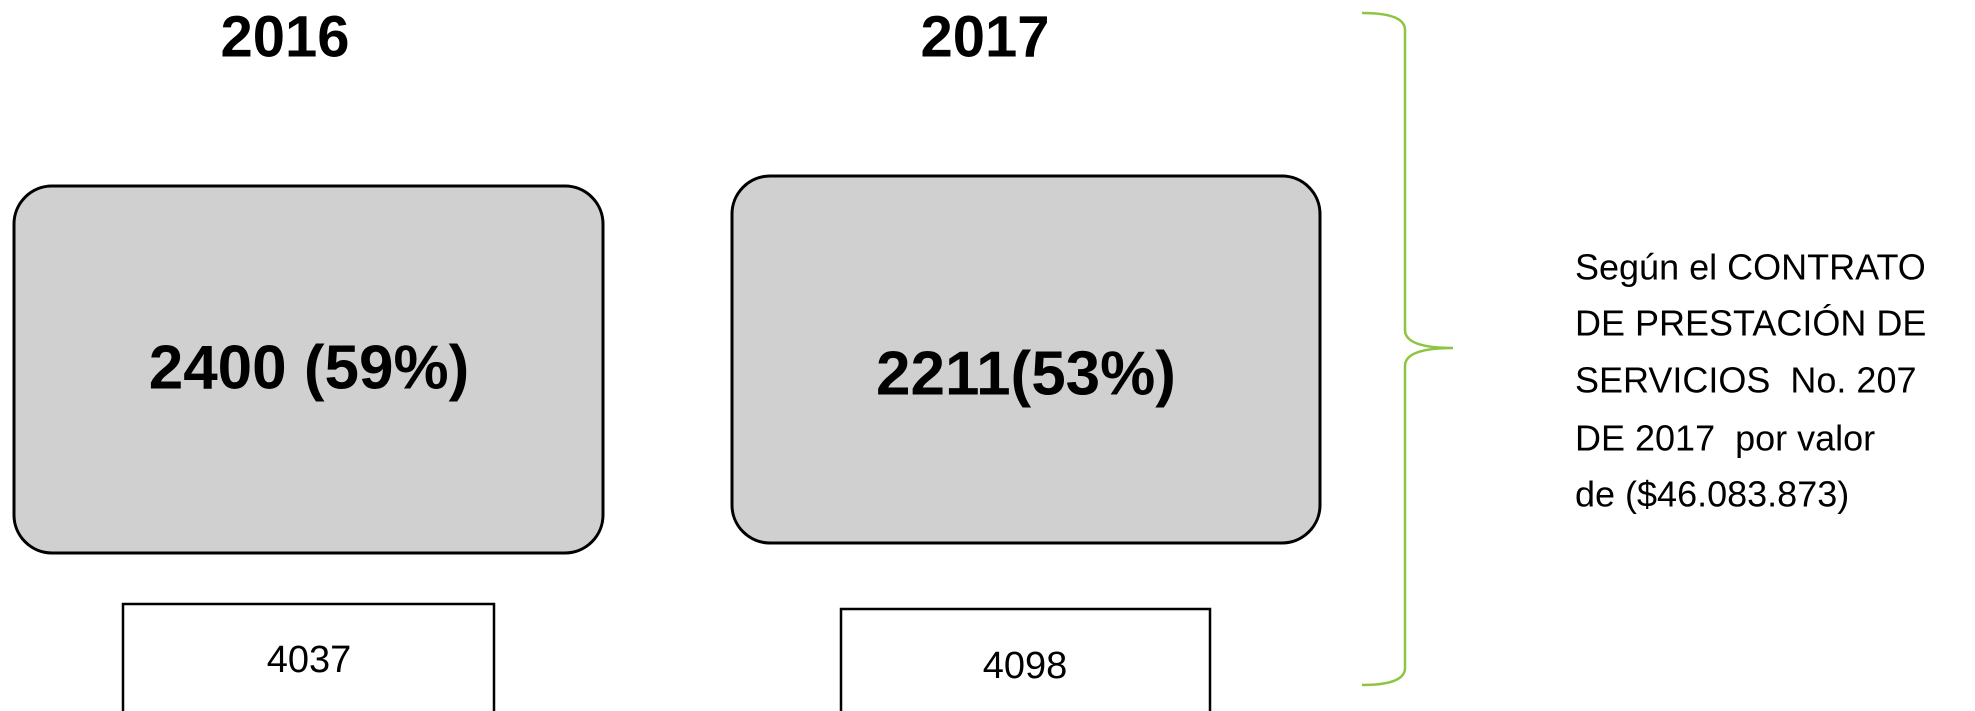  I want to click on note-line: DE PRESTACIÓN DE, so click(1750, 323).